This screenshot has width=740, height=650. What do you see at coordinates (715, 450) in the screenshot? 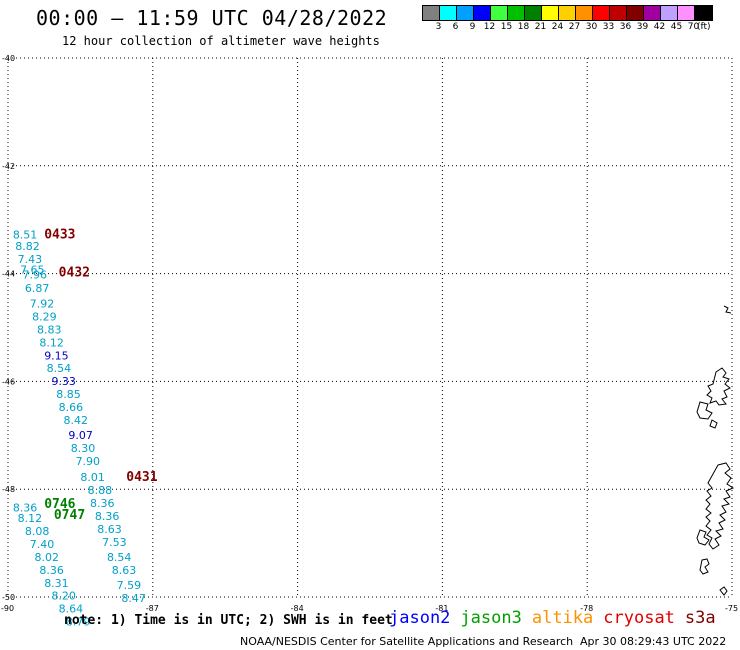
I see `coastline` at bounding box center [715, 450].